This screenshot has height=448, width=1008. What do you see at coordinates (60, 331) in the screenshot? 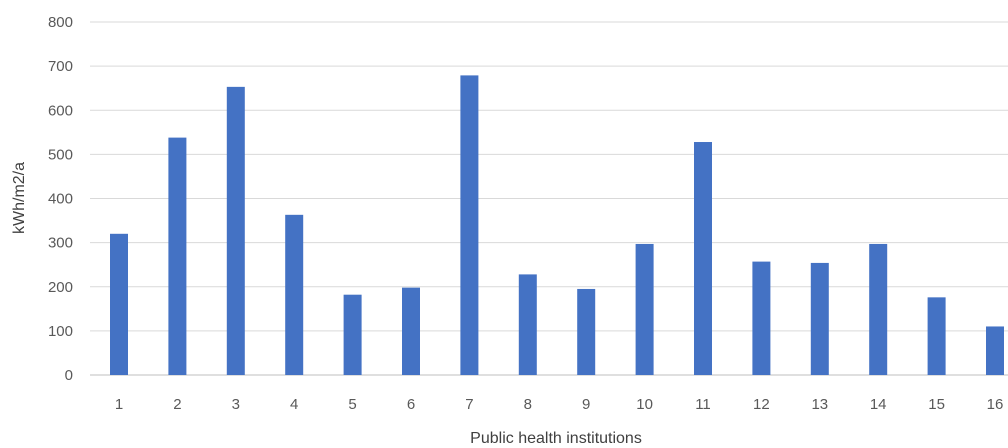
I see `y-tick-label: 100` at bounding box center [60, 331].